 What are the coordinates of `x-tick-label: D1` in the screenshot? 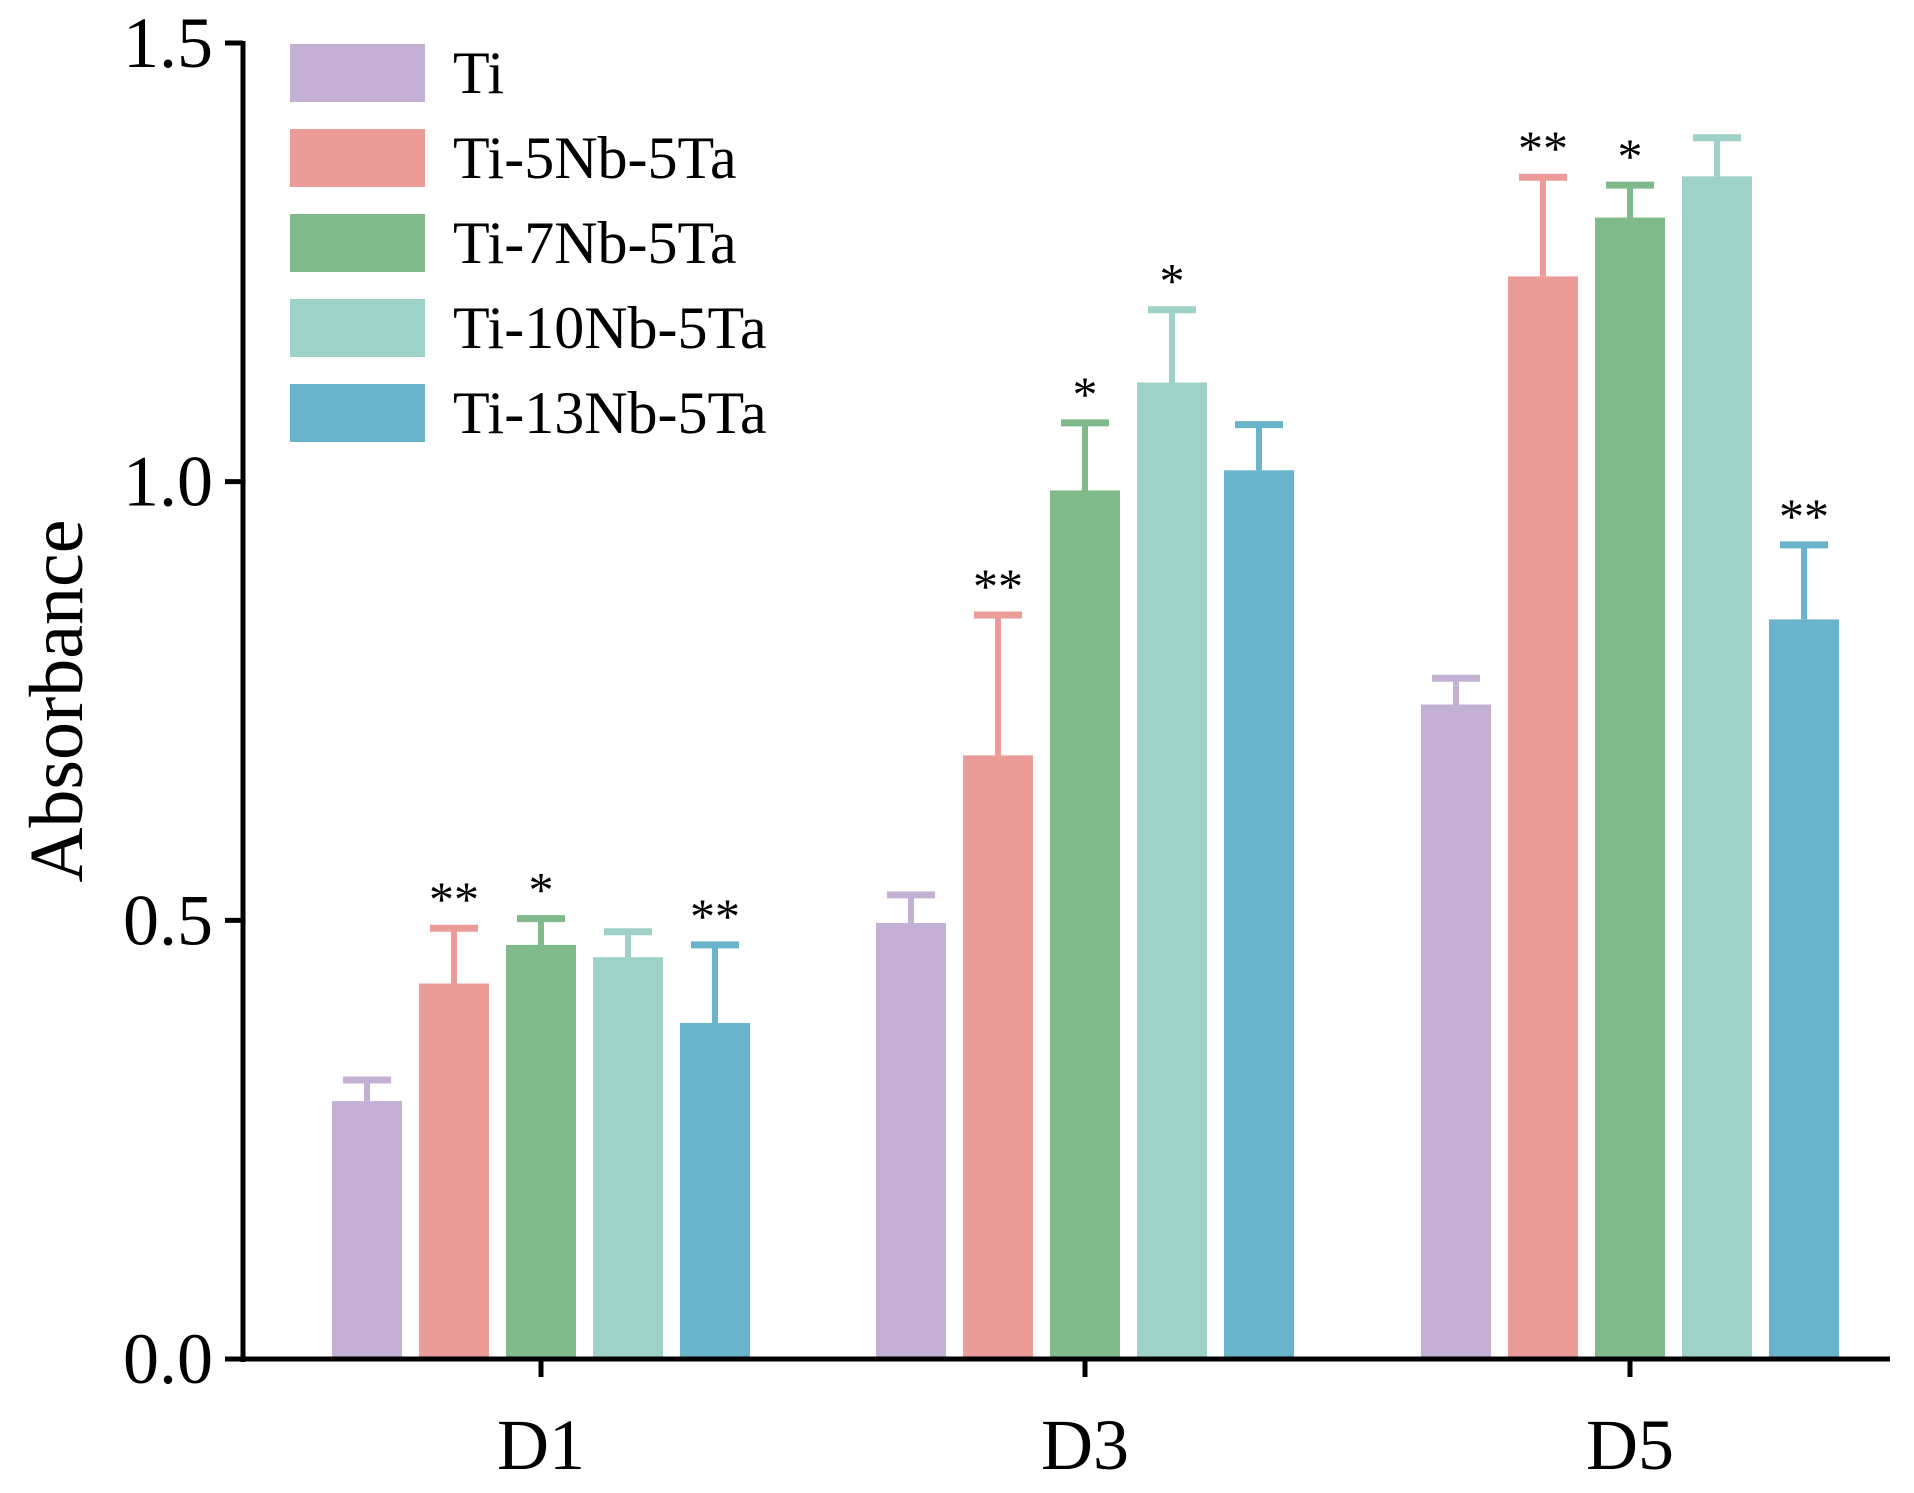 It's located at (541, 1445).